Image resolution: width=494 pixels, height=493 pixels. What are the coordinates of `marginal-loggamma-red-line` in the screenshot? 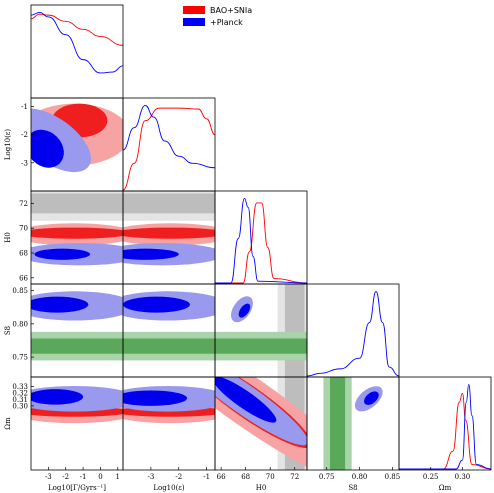 It's located at (77, 29).